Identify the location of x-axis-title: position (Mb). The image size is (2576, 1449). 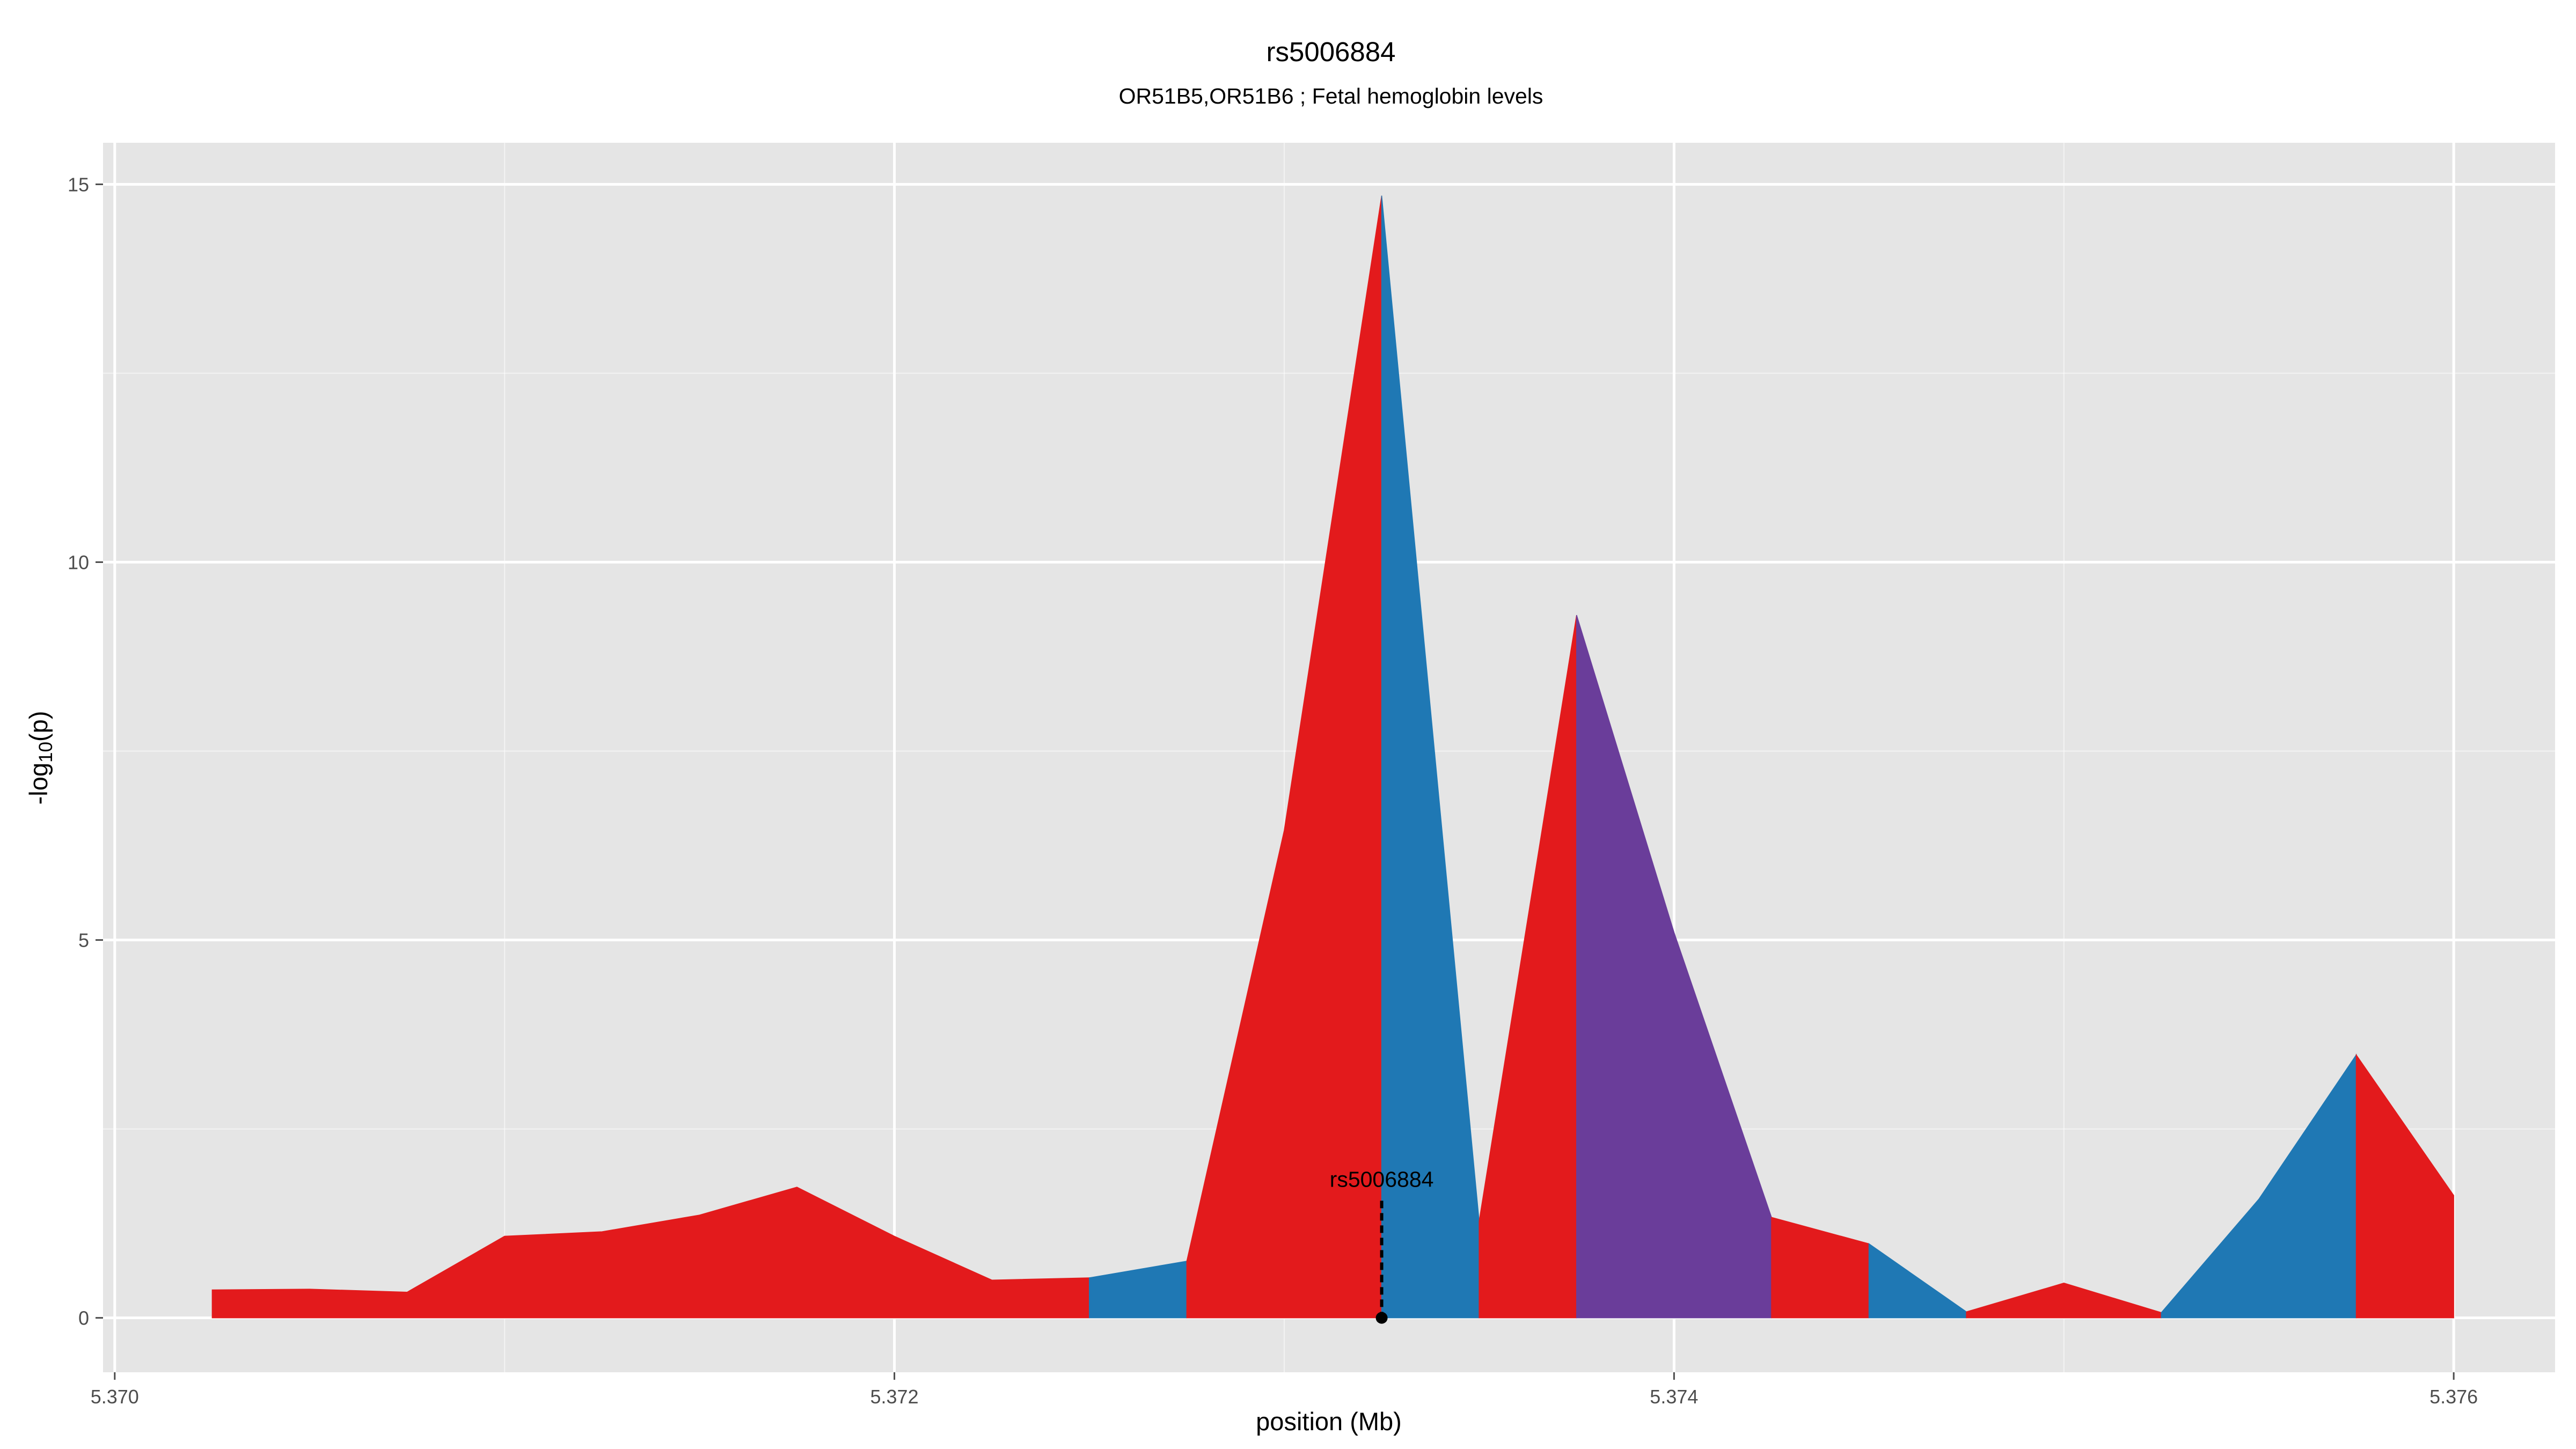
(1329, 1421).